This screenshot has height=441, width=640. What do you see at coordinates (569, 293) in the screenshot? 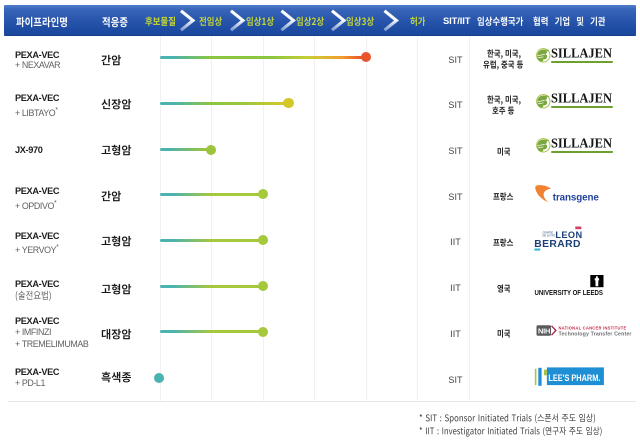
I see `svg-text: UNIVERSITY OF LEEDS` at bounding box center [569, 293].